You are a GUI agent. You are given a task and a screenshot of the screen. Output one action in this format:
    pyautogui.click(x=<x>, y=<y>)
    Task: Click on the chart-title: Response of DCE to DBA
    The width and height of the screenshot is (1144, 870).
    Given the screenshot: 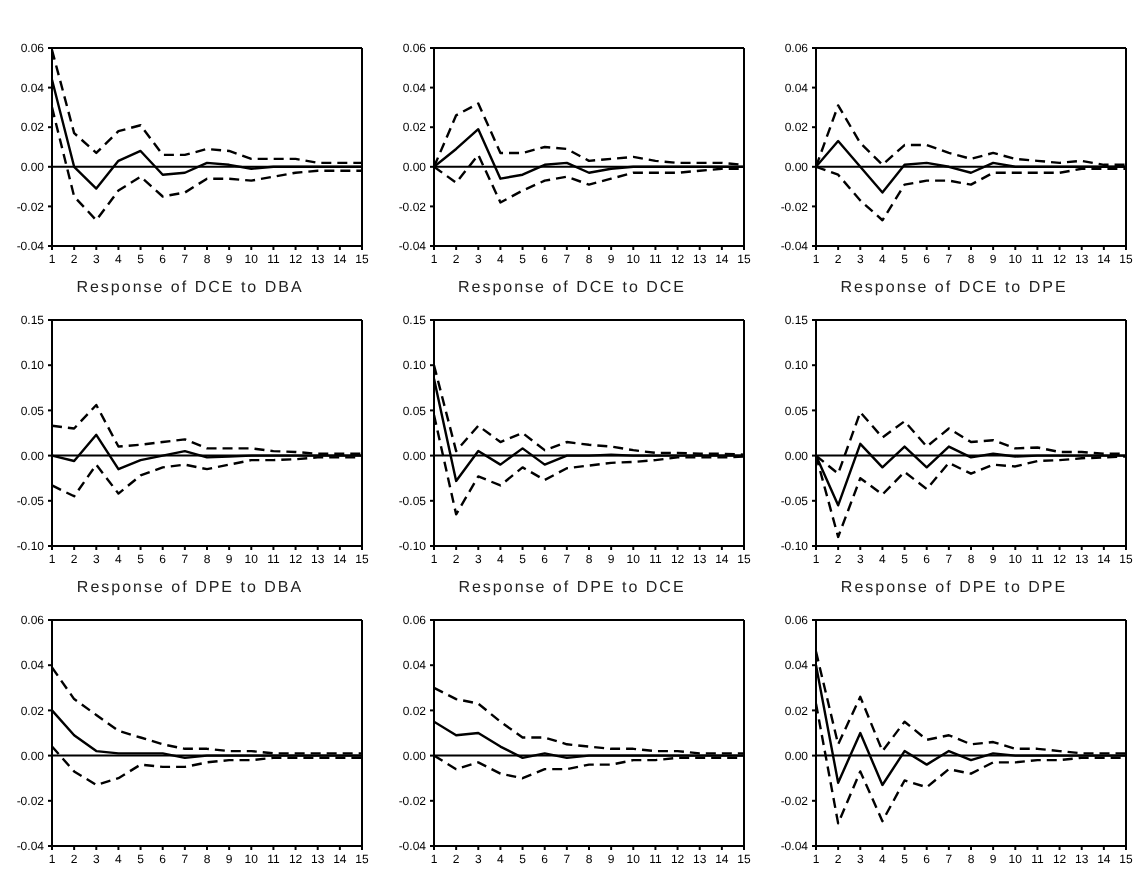 What is the action you would take?
    pyautogui.click(x=190, y=289)
    